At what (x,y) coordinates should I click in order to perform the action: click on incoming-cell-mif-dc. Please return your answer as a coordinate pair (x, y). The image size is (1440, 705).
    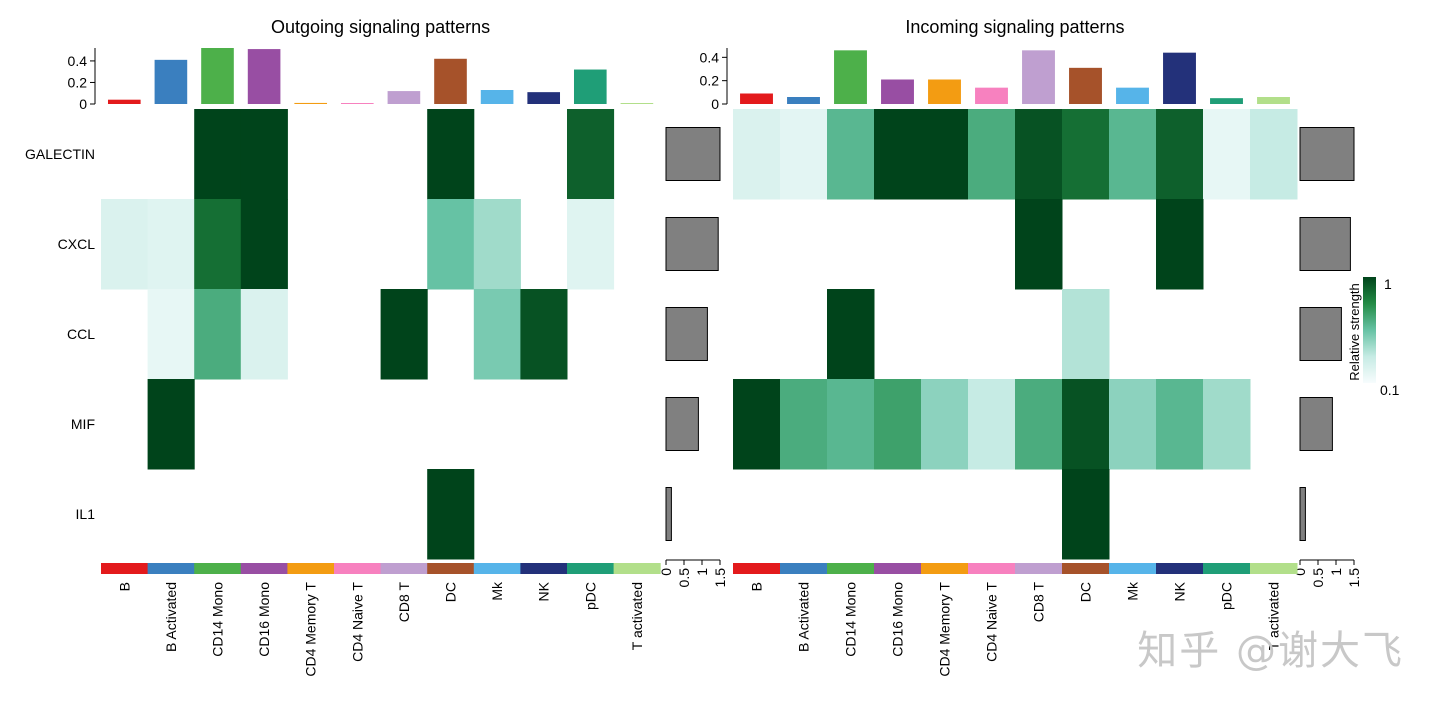
    Looking at the image, I should click on (1086, 424).